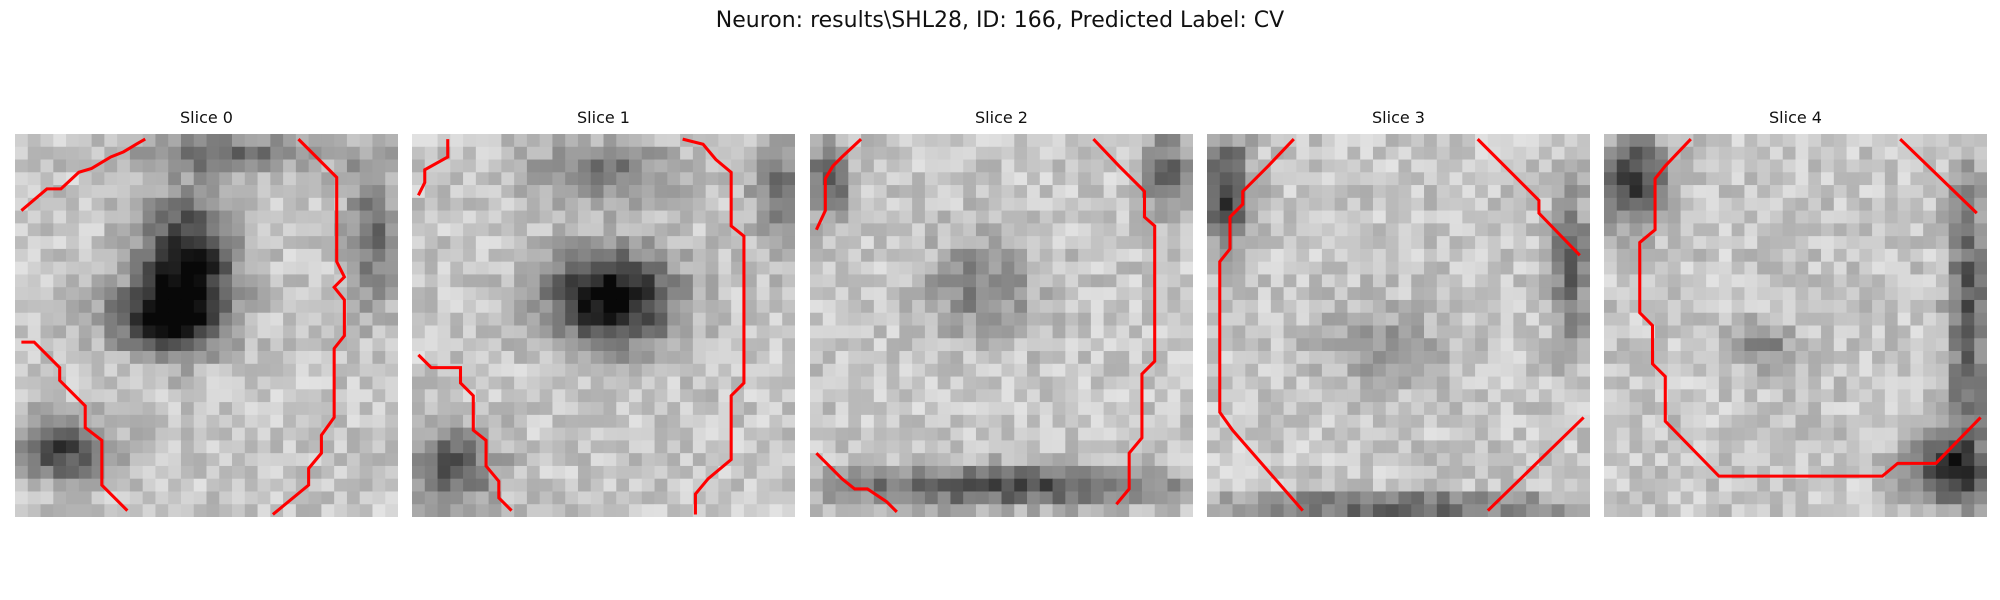  Describe the element at coordinates (603, 117) in the screenshot. I see `slice-title: Slice 1` at that location.